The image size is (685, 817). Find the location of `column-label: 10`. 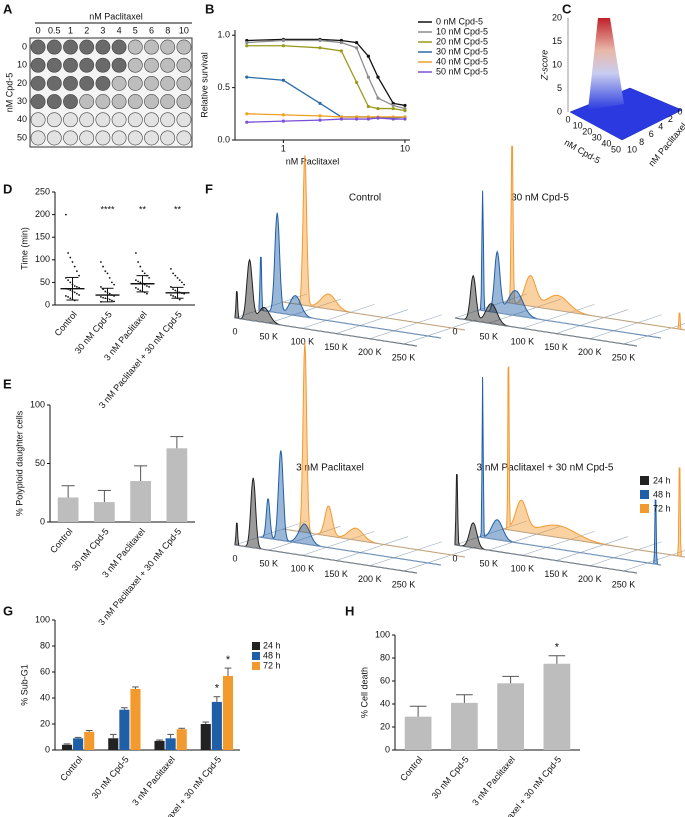

column-label: 10 is located at coordinates (184, 30).